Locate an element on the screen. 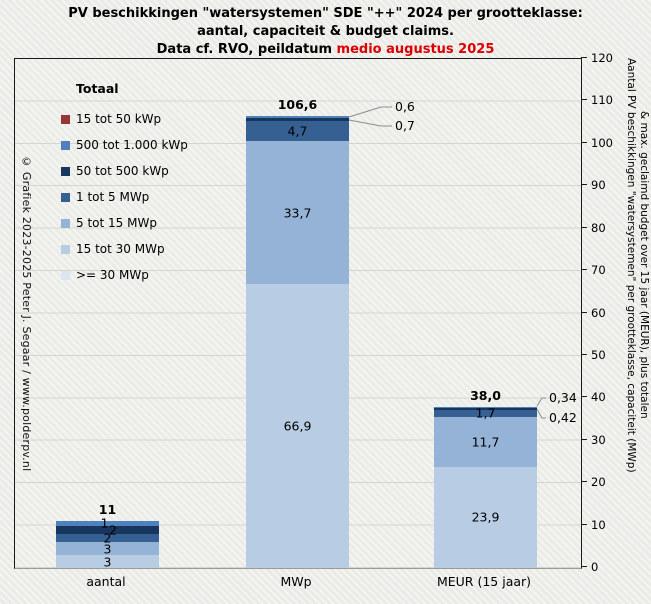  total-label-mwp: 106,6 is located at coordinates (297, 104).